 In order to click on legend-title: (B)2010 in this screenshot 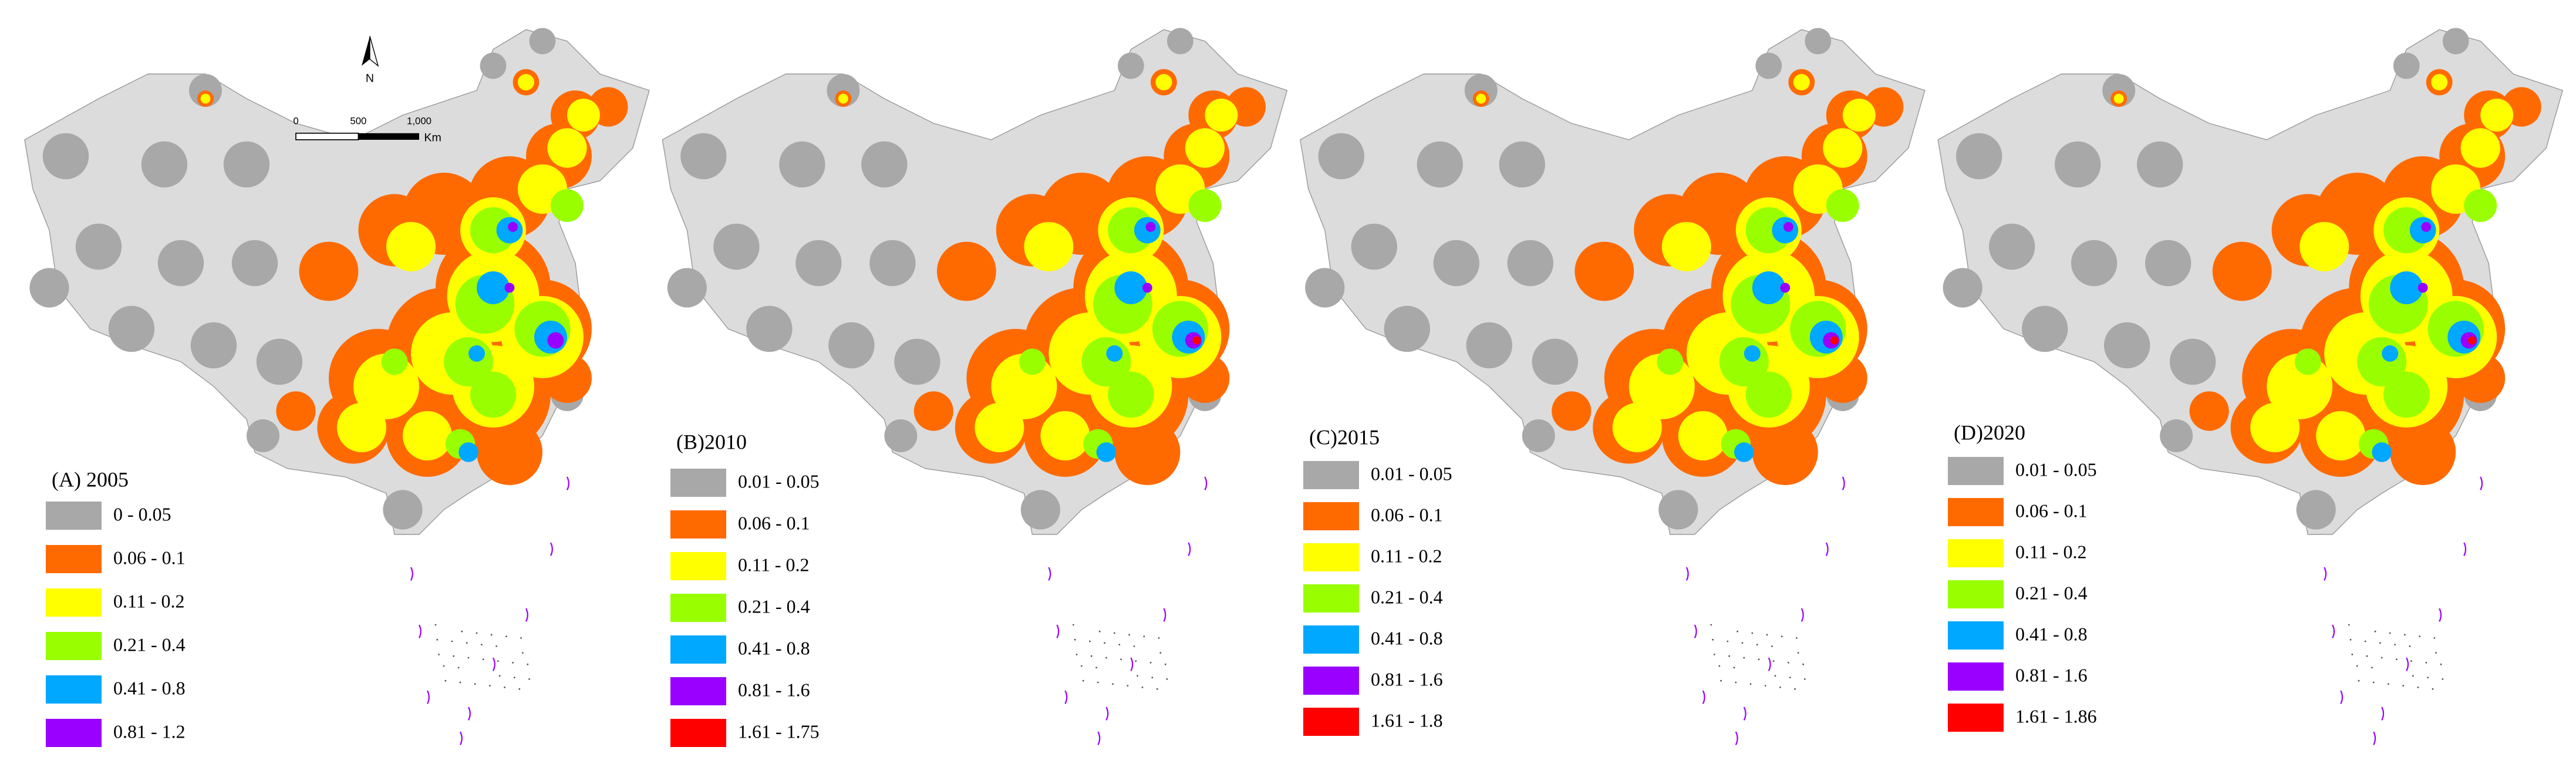, I will do `click(711, 441)`.